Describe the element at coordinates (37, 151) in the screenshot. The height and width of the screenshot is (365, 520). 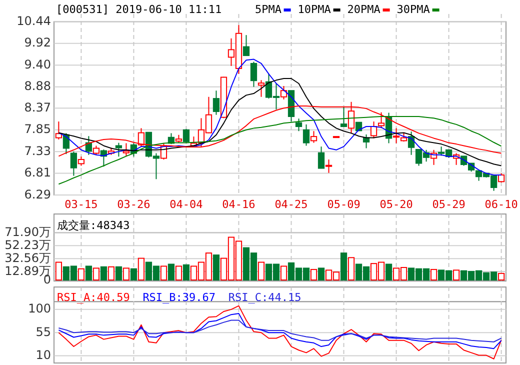
I see `y-tick-label: 7.33` at that location.